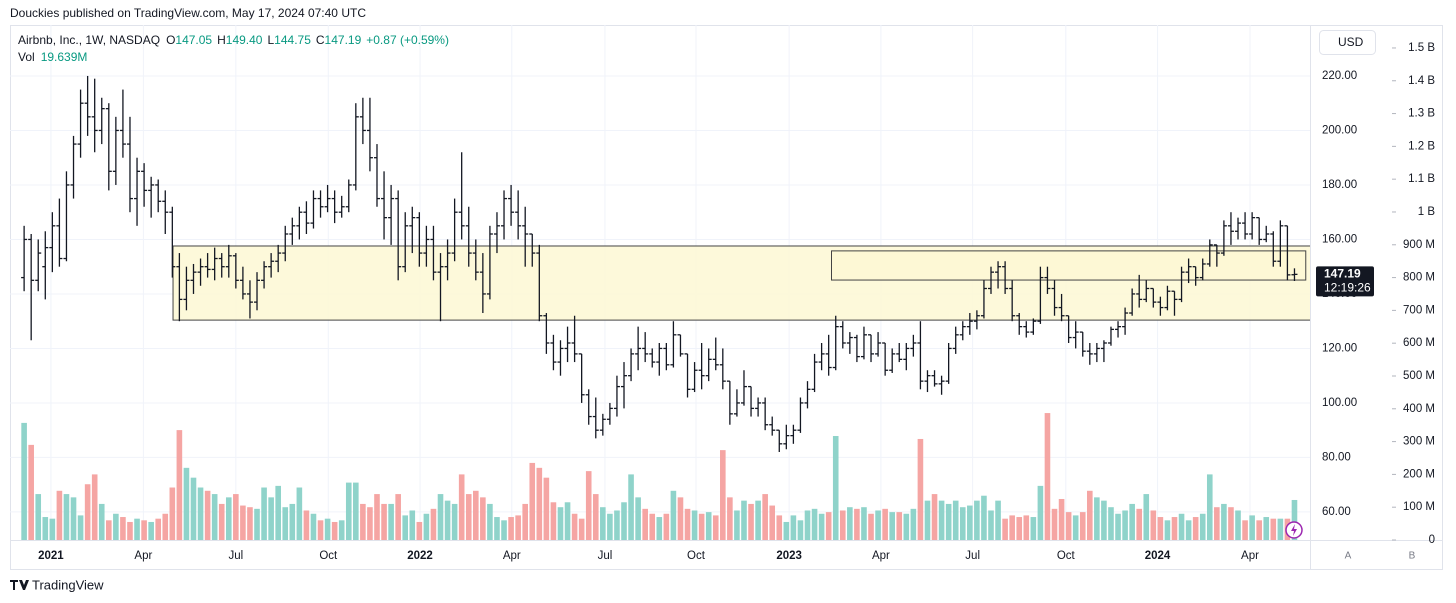  Describe the element at coordinates (1421, 81) in the screenshot. I see `y2-tick-label: 1.4 B` at that location.